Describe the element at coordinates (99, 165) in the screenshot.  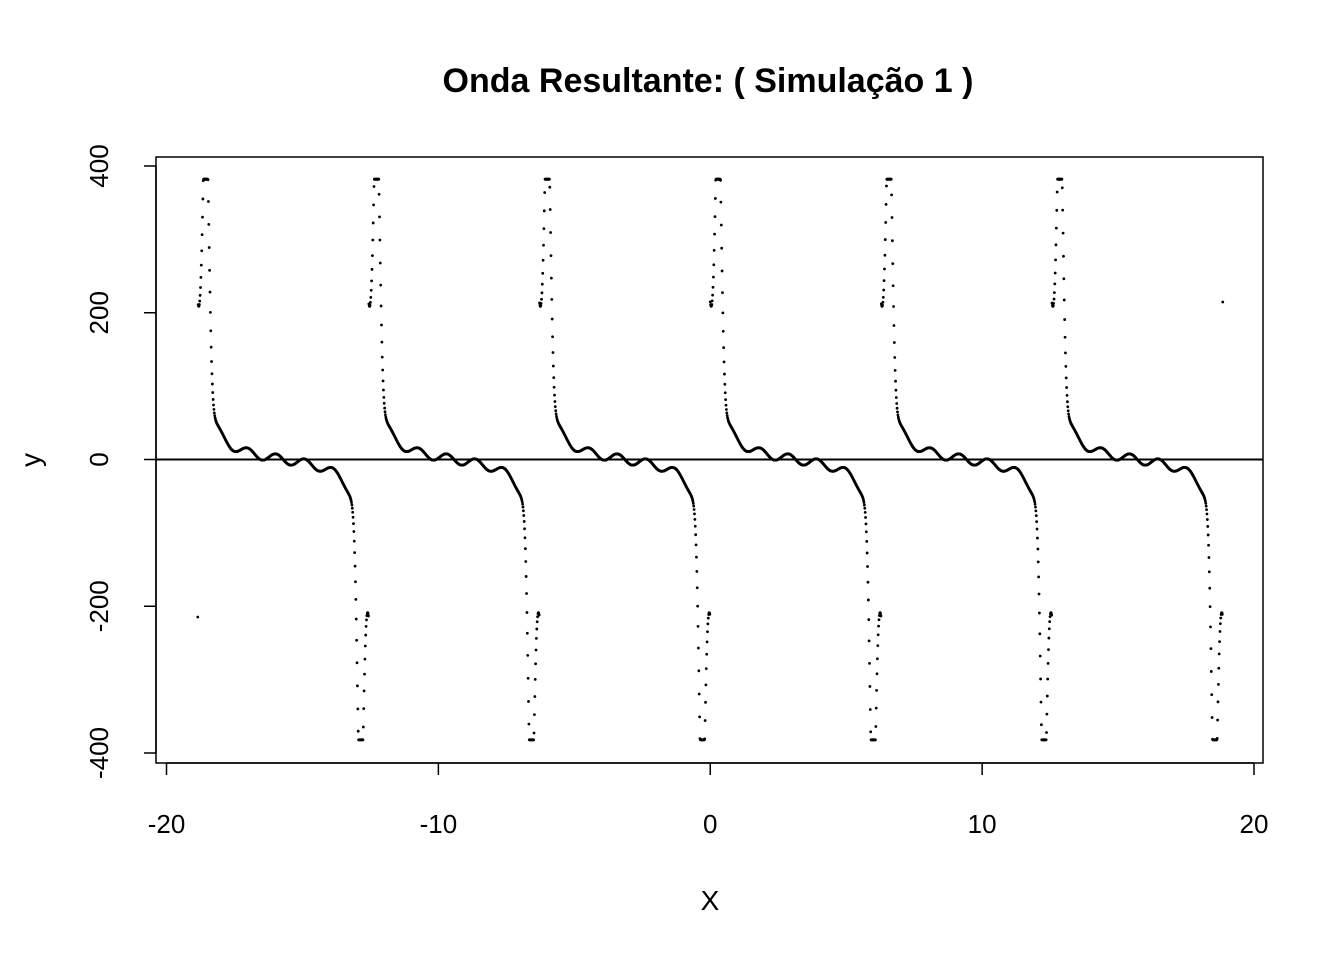
I see `y-tick-label: 400` at that location.